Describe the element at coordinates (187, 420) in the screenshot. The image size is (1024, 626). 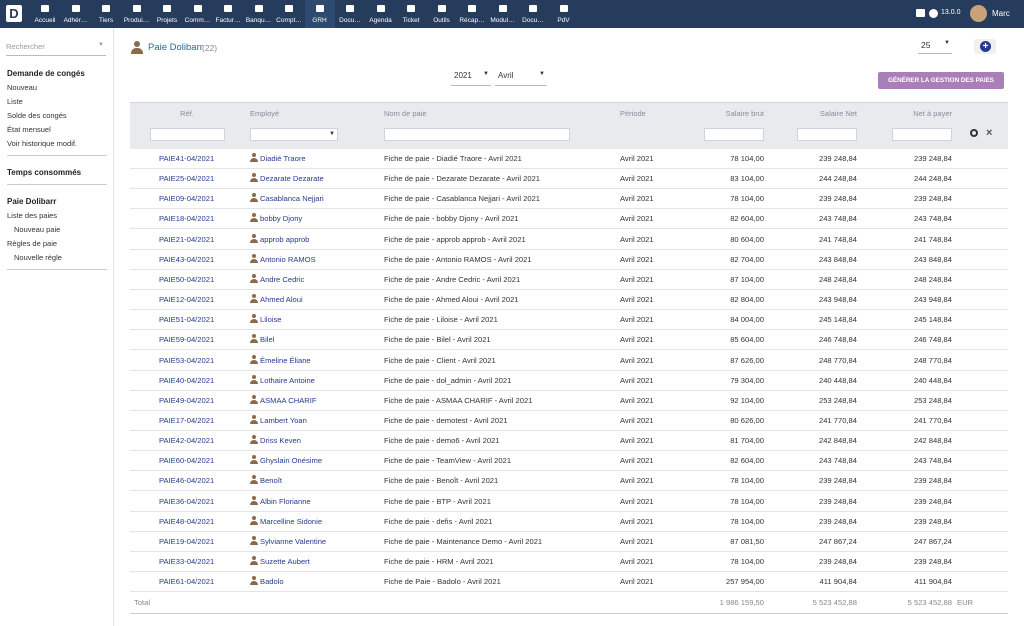
I see `ref-link: PAIE17-04/2021` at that location.